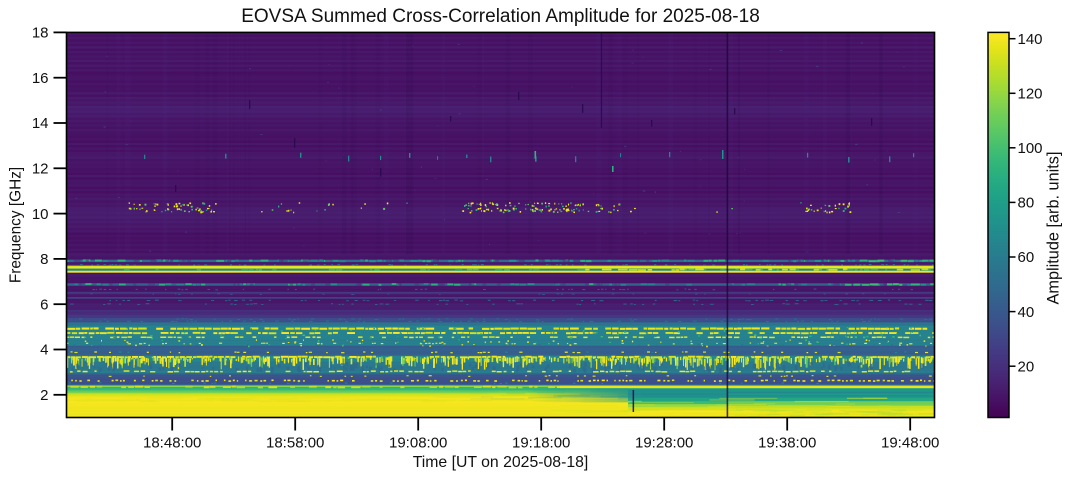 Image resolution: width=1073 pixels, height=479 pixels. What do you see at coordinates (40, 78) in the screenshot?
I see `svg-text: 16` at bounding box center [40, 78].